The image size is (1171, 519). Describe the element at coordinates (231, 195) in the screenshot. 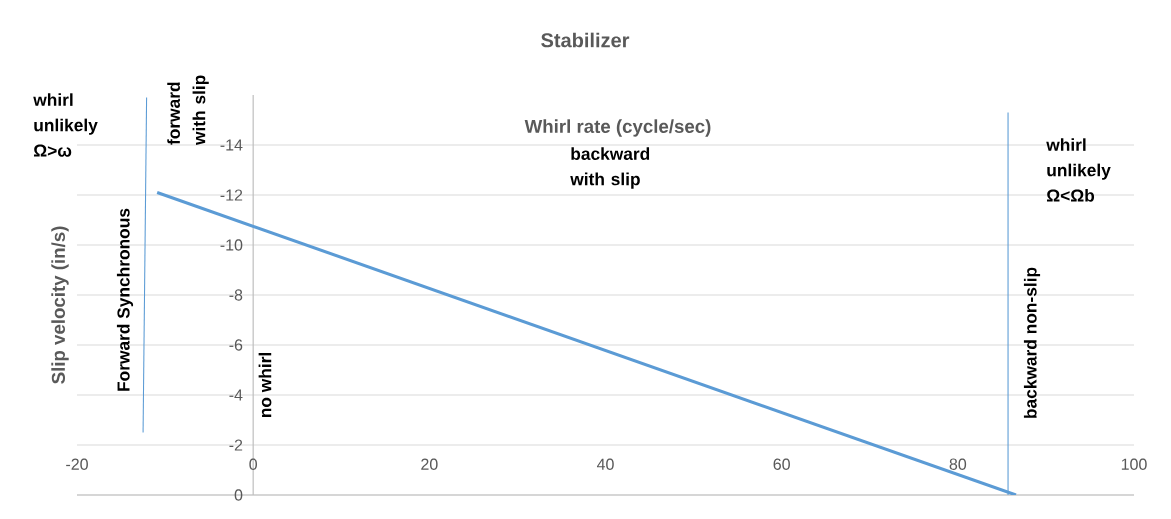

I see `y-tick-label: -12` at that location.